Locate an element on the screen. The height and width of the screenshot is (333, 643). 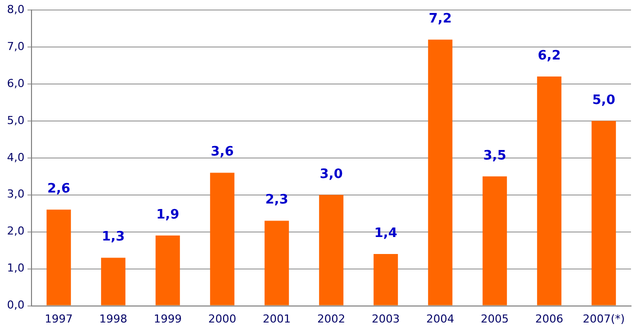
data-label: 2,6 is located at coordinates (58, 189).